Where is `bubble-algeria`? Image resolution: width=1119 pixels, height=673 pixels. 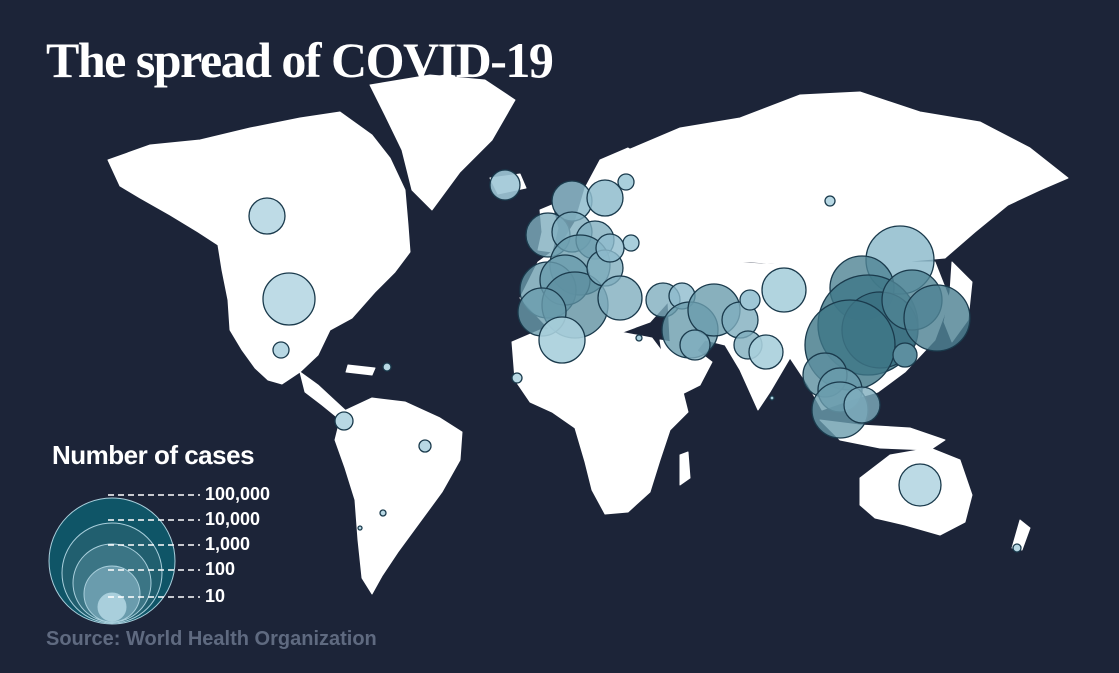 bubble-algeria is located at coordinates (562, 340).